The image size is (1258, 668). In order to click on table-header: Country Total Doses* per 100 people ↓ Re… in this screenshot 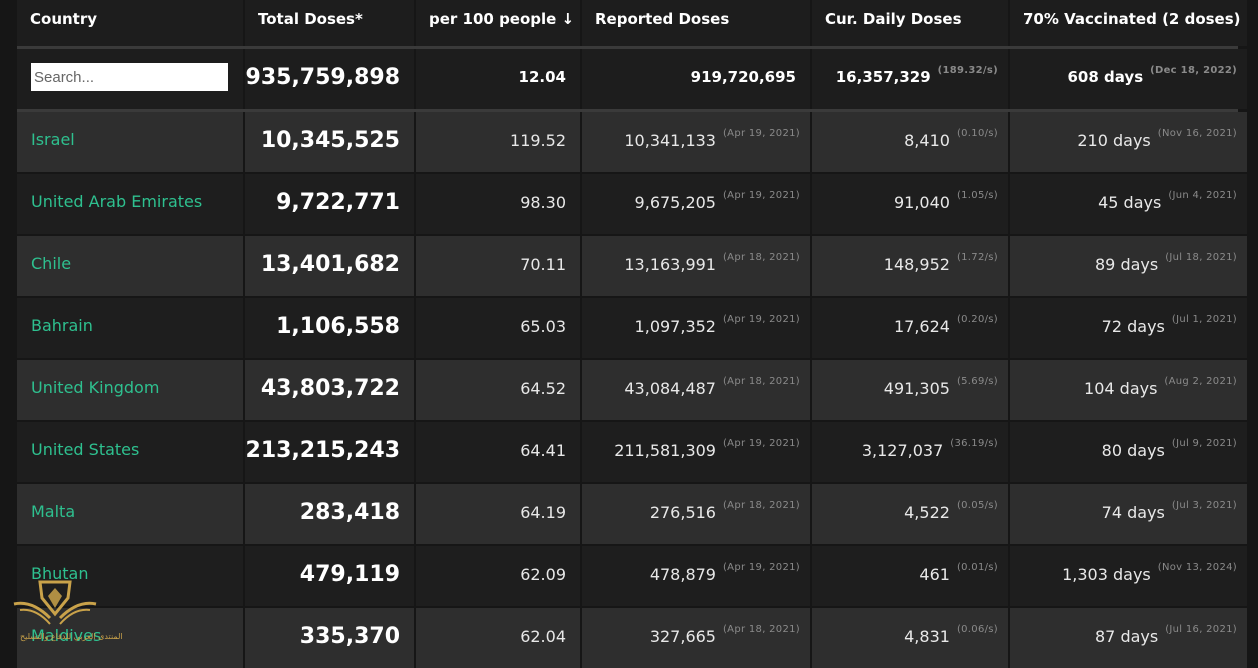, I will do `click(632, 24)`.